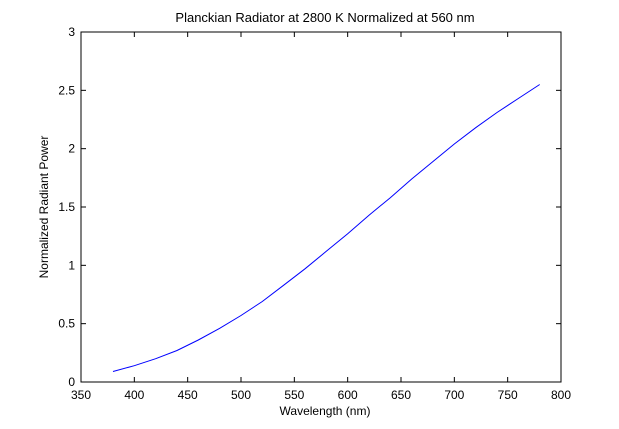 This screenshot has height=429, width=619. Describe the element at coordinates (71, 265) in the screenshot. I see `y-tick-label: 1` at that location.